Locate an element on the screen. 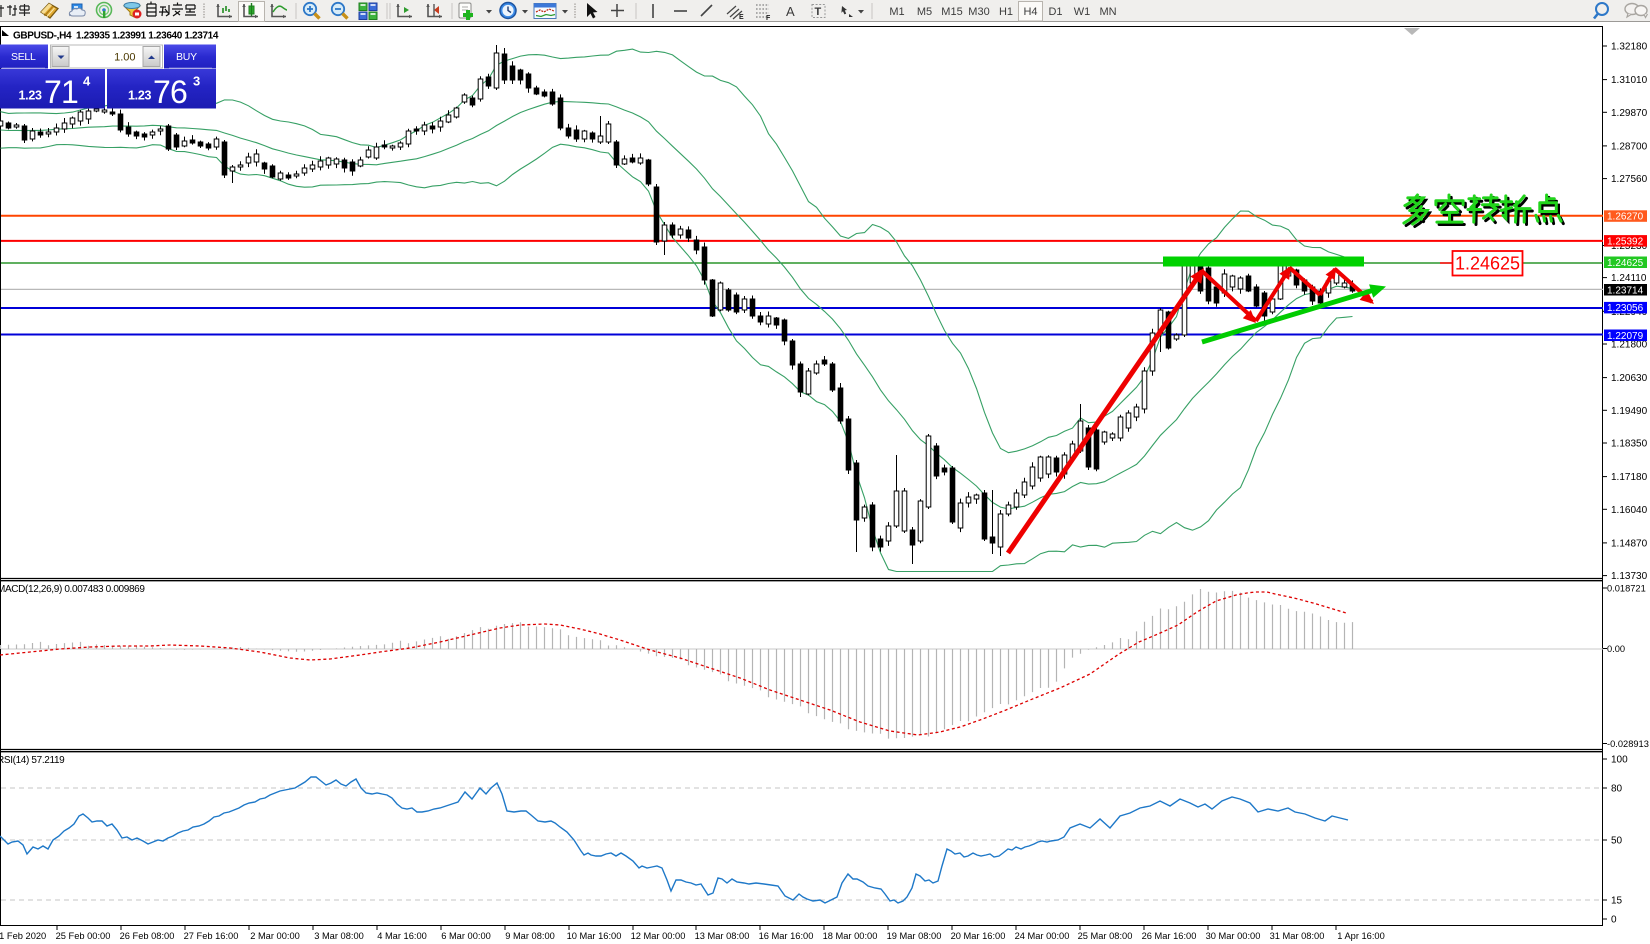 The image size is (1650, 944). svg-text: 31 Mar 08:00 is located at coordinates (1297, 936).